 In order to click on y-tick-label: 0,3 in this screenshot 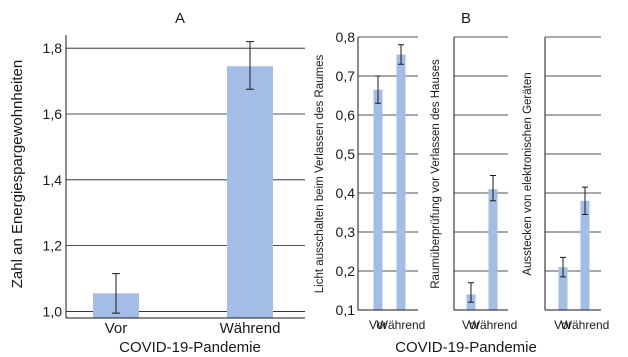, I will do `click(346, 232)`.